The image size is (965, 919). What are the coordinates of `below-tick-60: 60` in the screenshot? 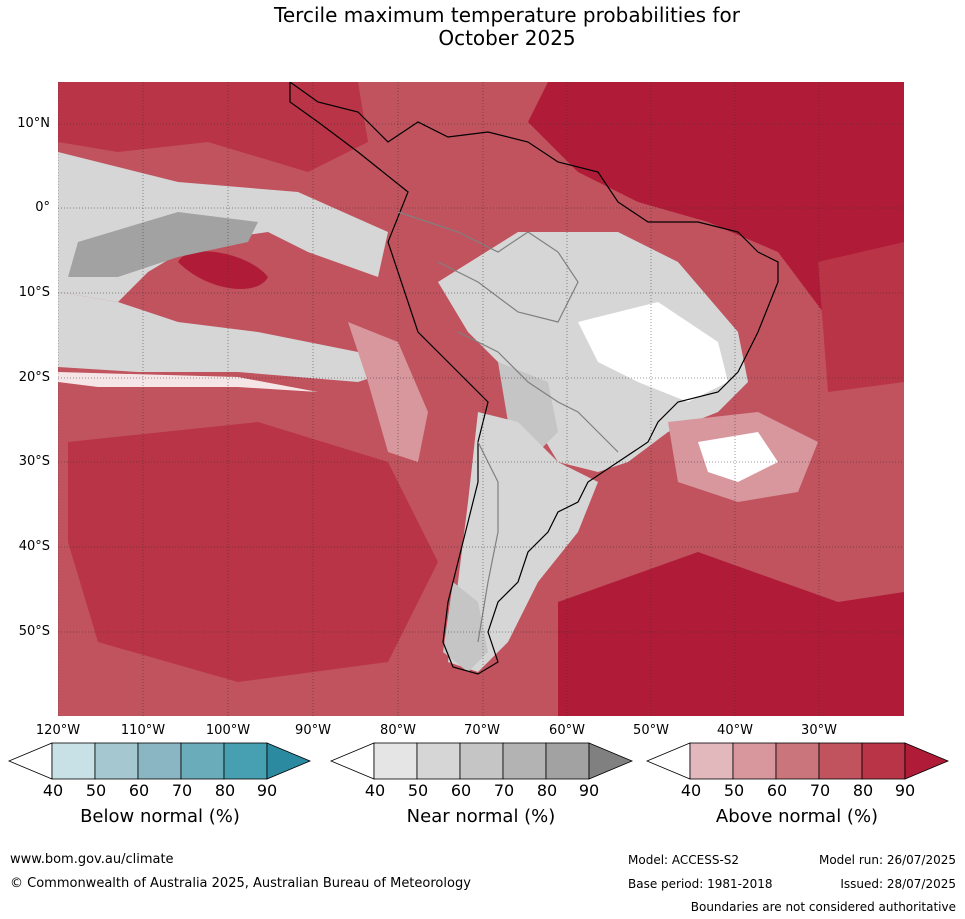 It's located at (139, 790).